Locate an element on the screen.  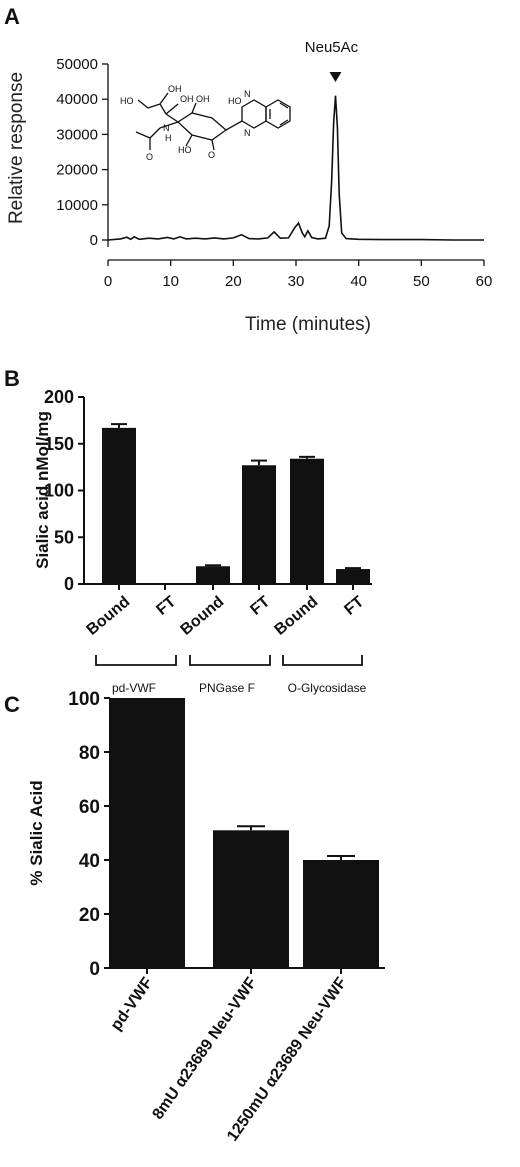
group-label: O-Glycosidase is located at coordinates (327, 688).